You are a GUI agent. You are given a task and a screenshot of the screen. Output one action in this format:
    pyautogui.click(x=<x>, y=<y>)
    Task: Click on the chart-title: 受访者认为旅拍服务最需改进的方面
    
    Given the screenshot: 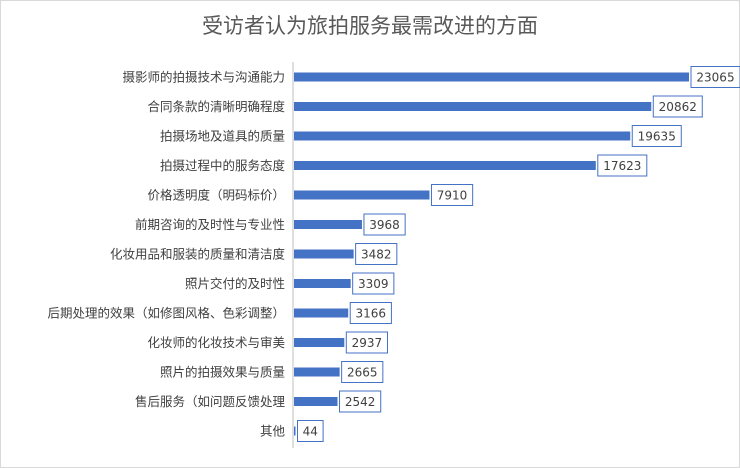 What is the action you would take?
    pyautogui.click(x=370, y=26)
    